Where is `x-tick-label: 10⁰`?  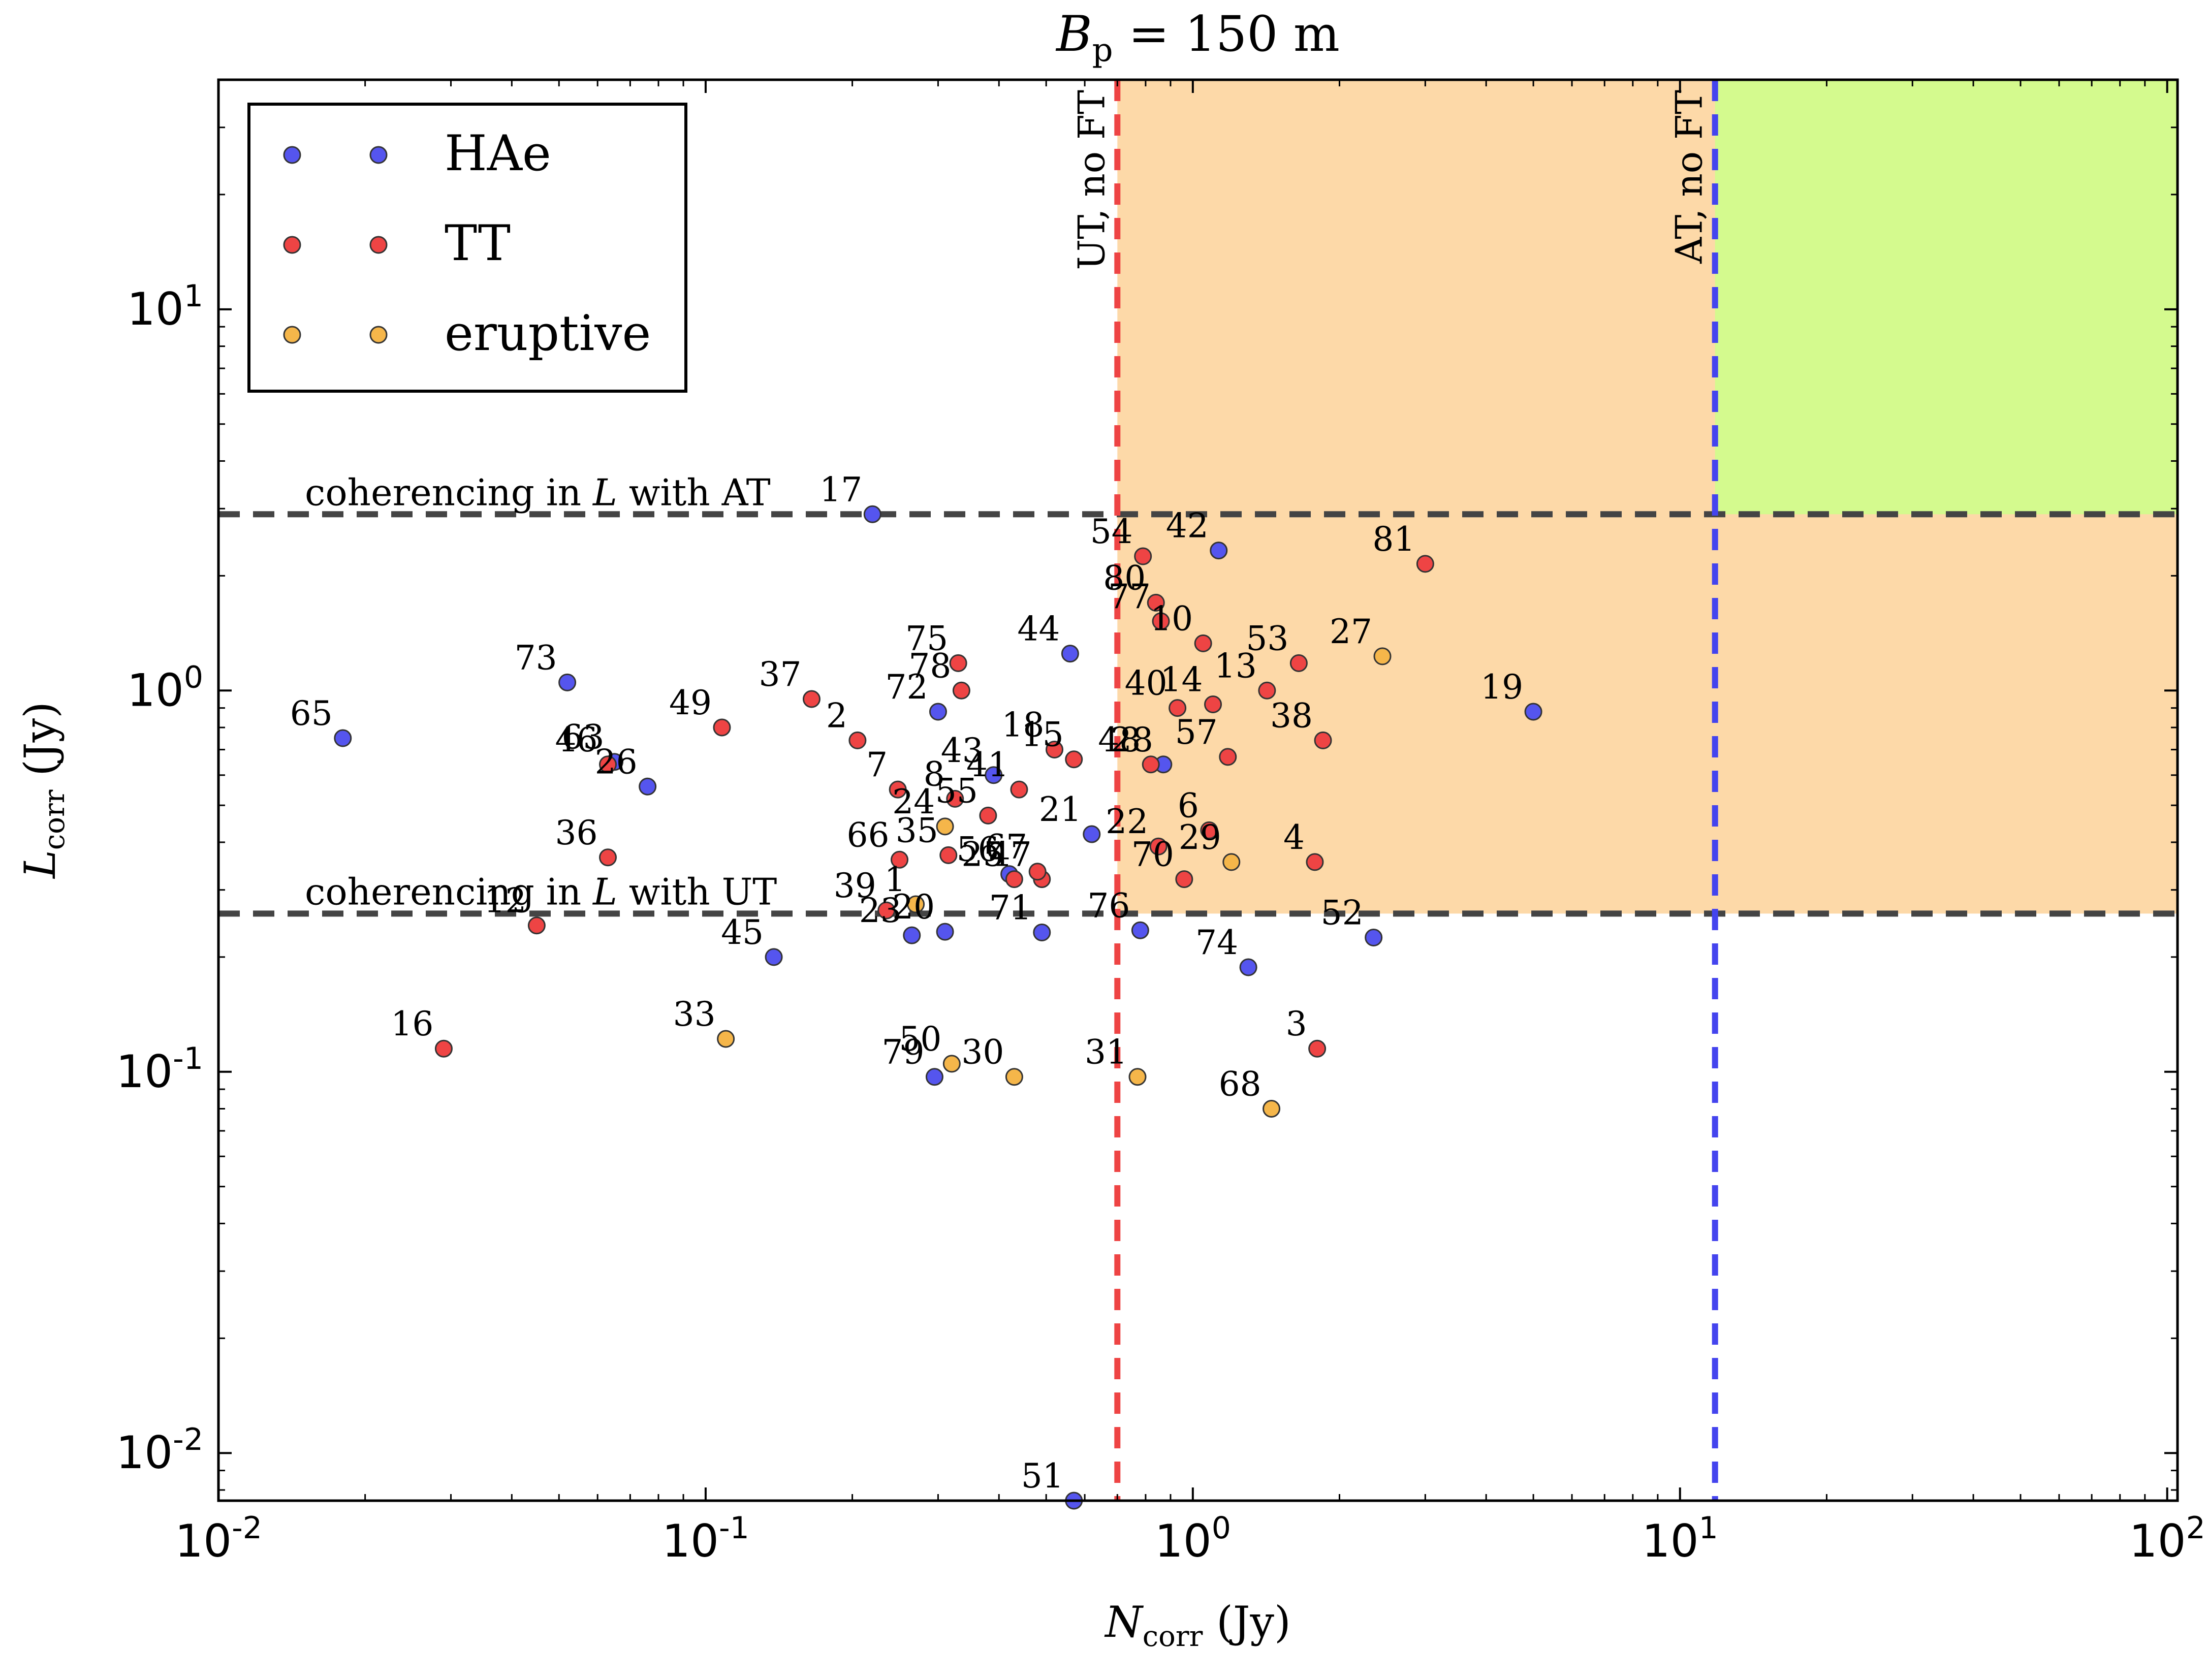
x-tick-label: 10⁰ is located at coordinates (1193, 1538).